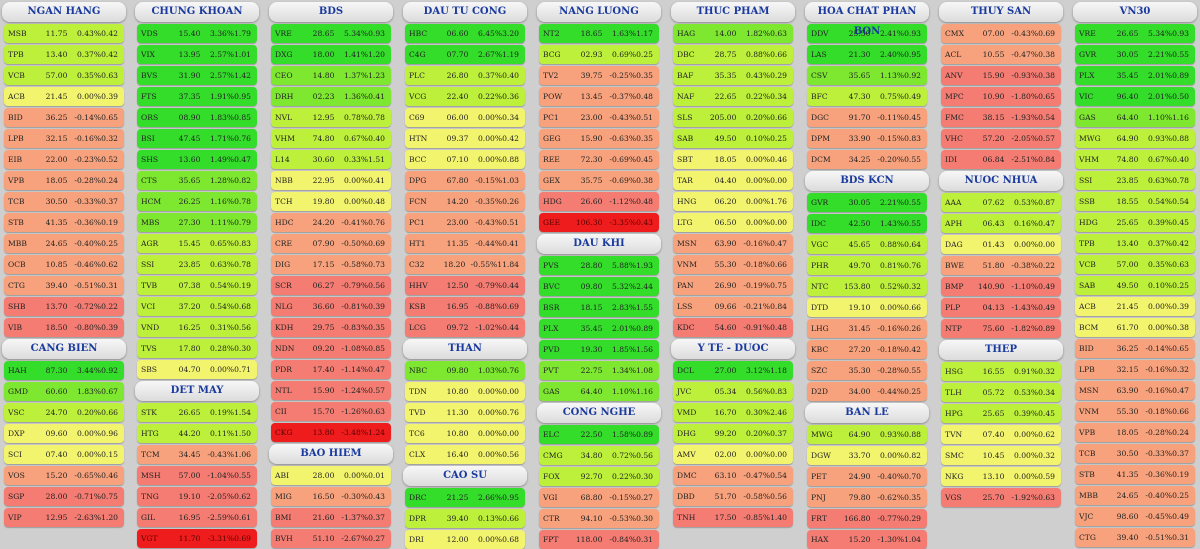  Describe the element at coordinates (599, 244) in the screenshot. I see `sector-header: DAU KHI` at that location.